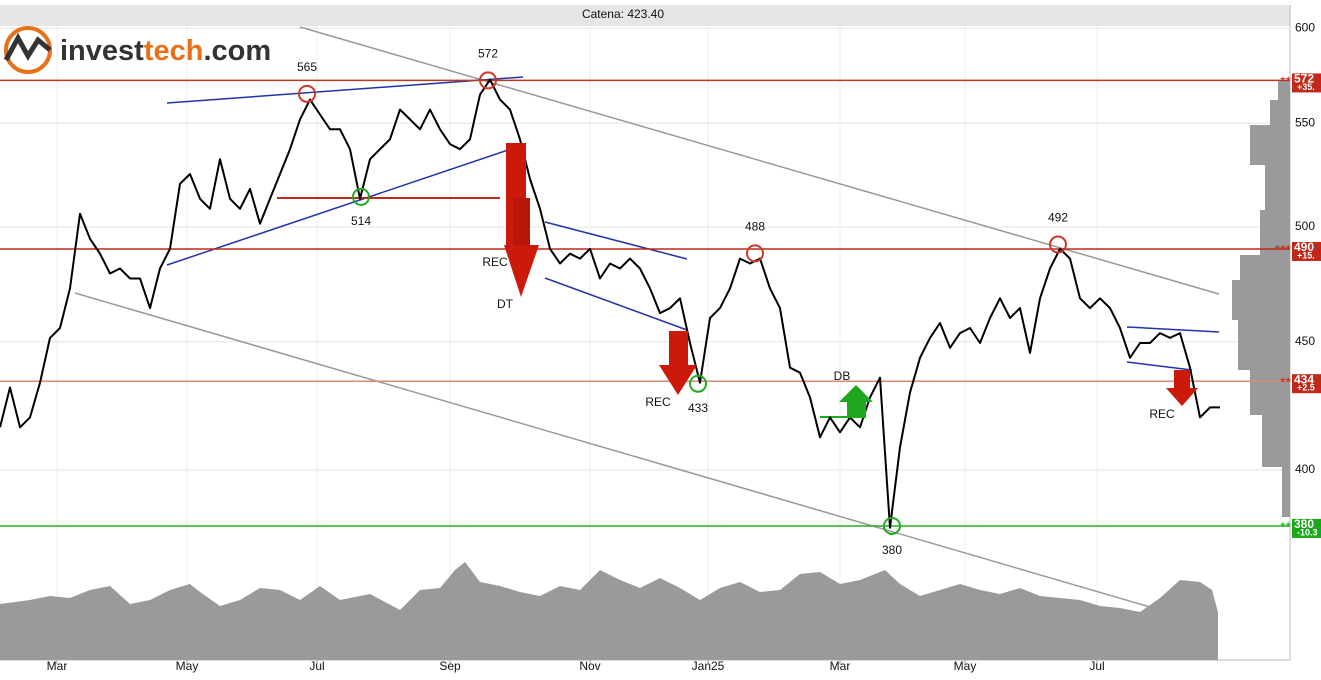 The width and height of the screenshot is (1321, 680). I want to click on level-value: 572, so click(1304, 79).